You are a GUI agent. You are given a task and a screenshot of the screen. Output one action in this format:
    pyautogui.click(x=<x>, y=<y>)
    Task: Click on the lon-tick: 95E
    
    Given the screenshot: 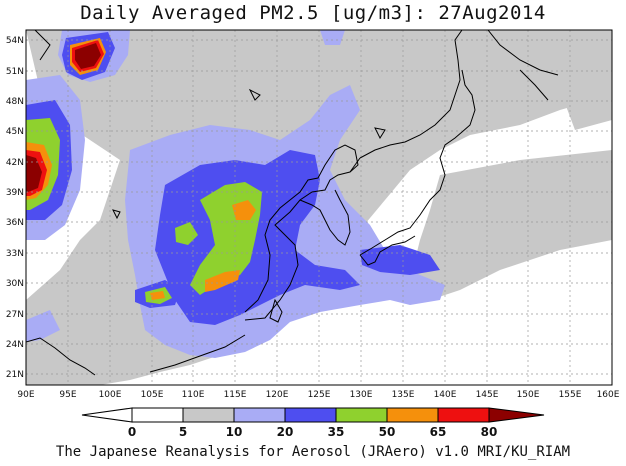 What is the action you would take?
    pyautogui.click(x=67, y=395)
    